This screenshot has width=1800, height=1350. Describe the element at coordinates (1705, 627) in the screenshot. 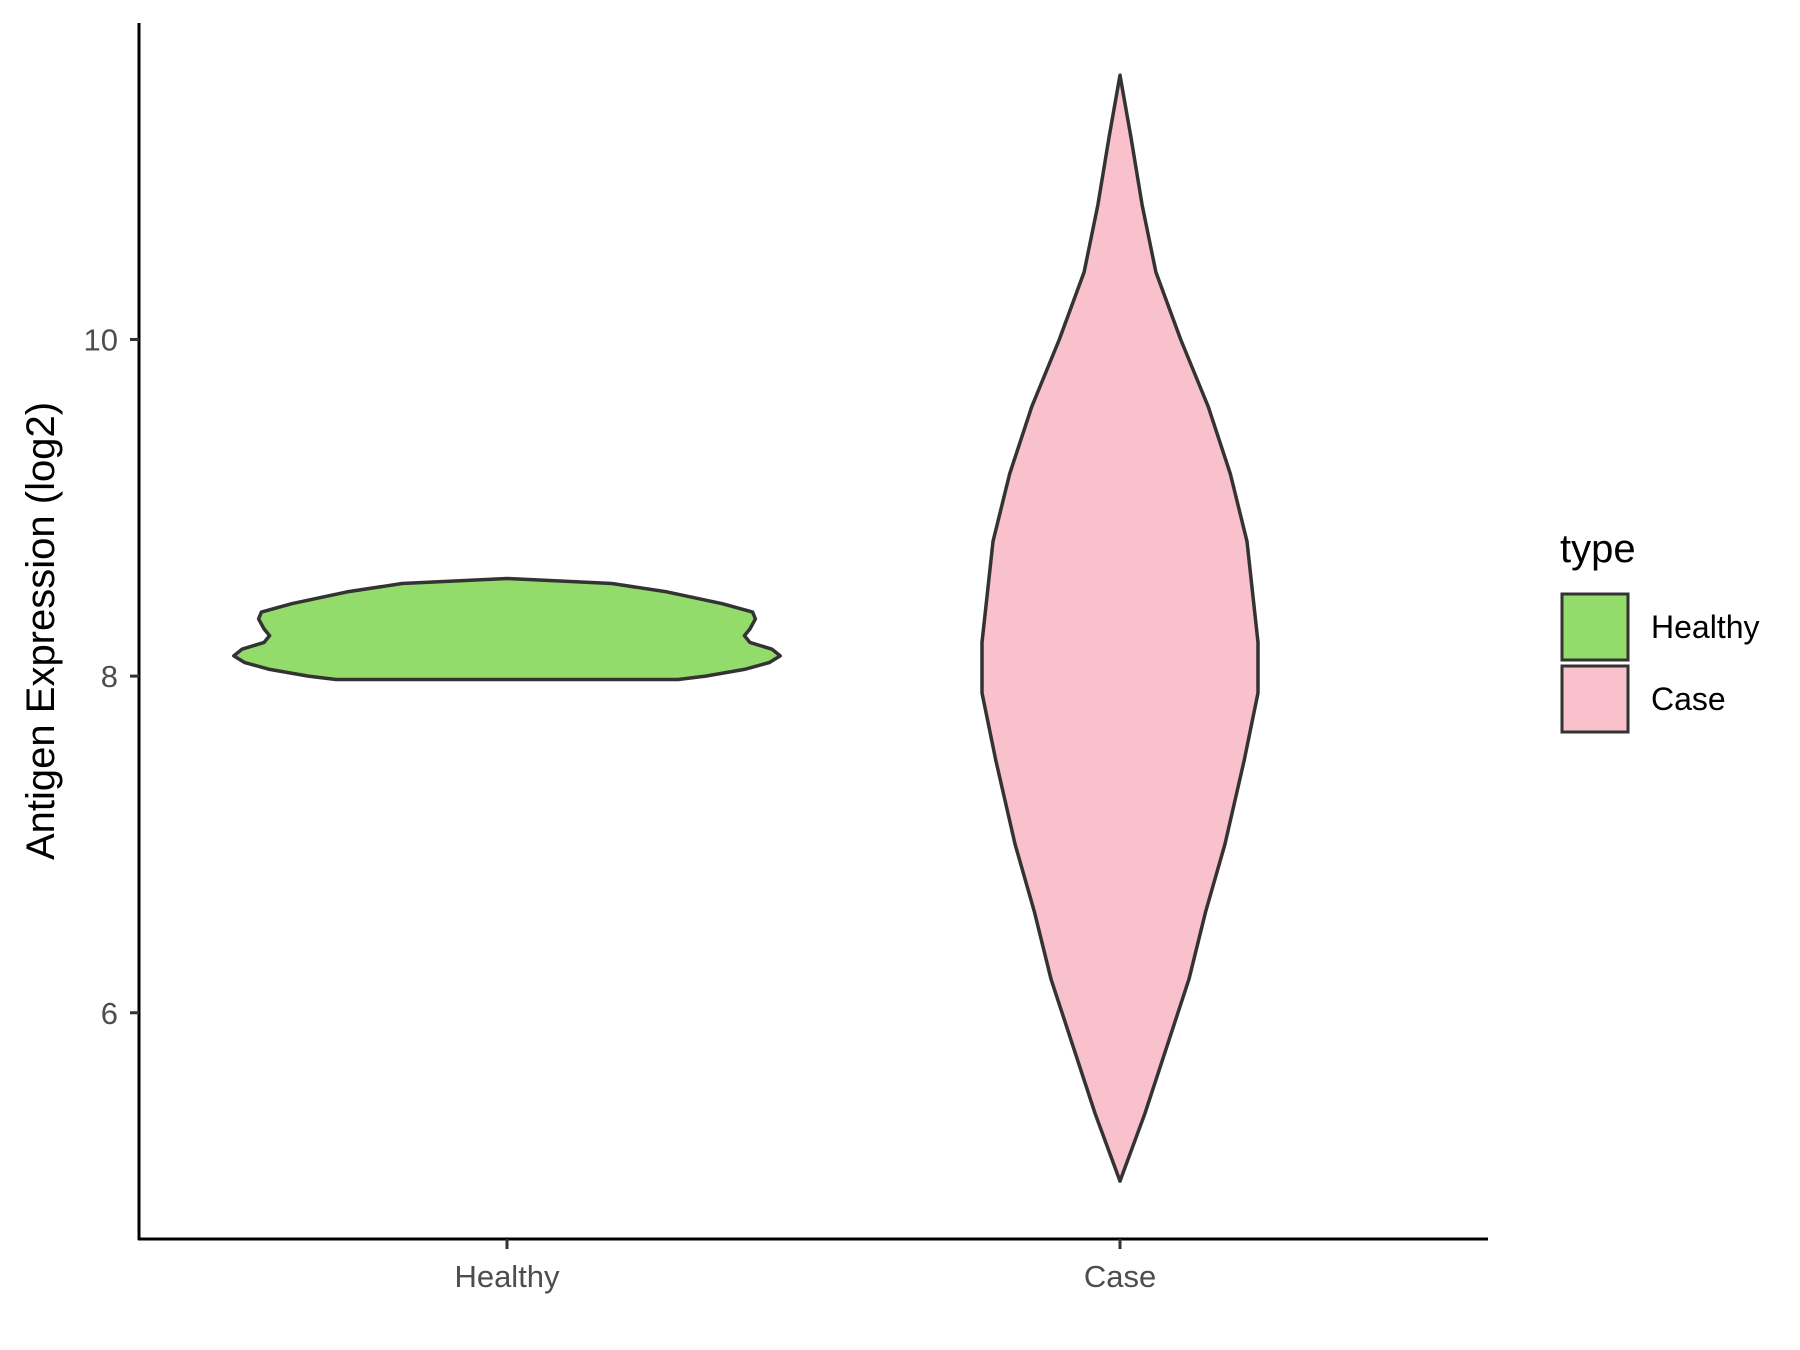

I see `legend-label-healthy: Healthy` at that location.